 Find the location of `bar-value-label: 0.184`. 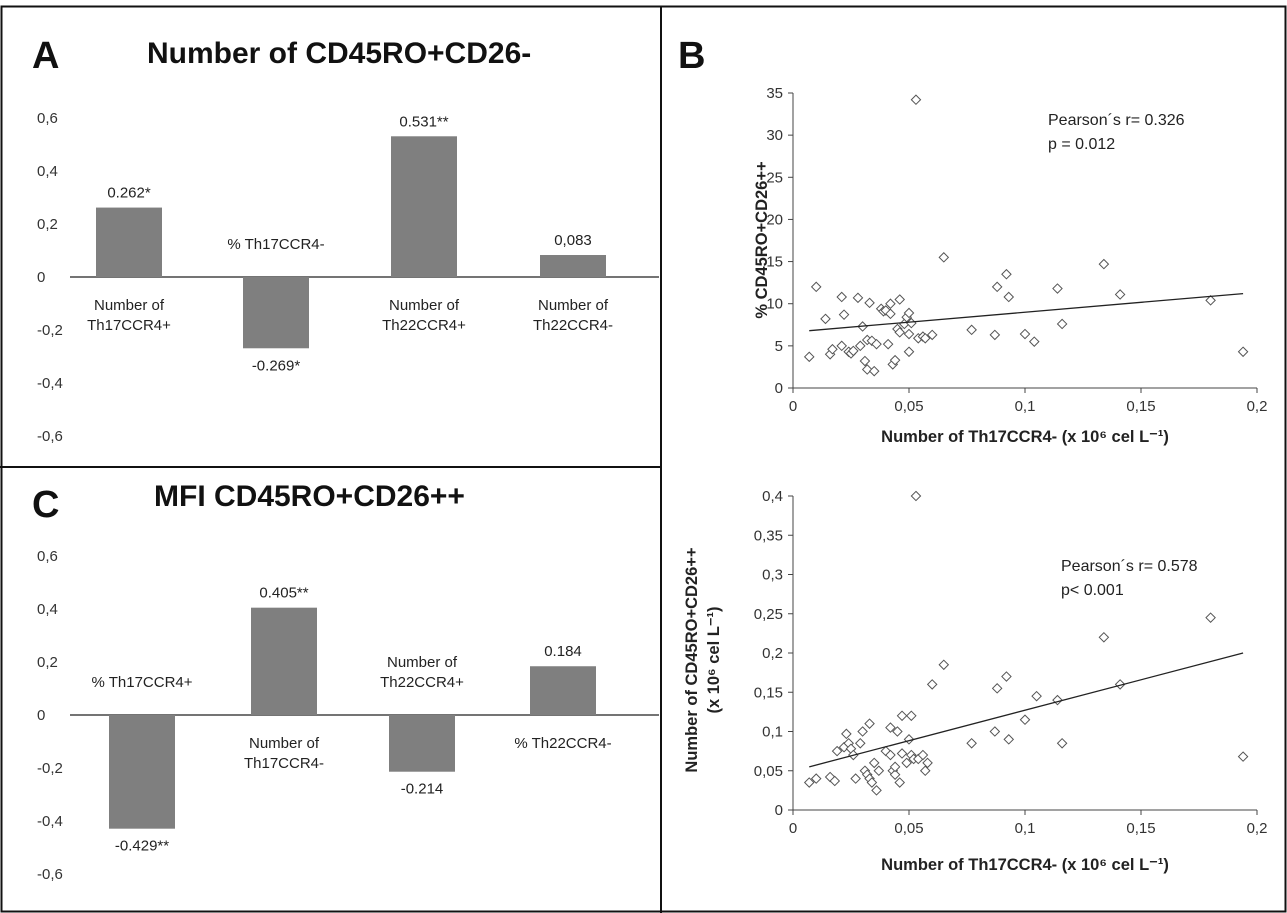

bar-value-label: 0.184 is located at coordinates (563, 651).